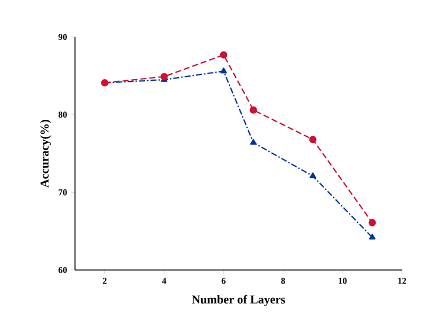  What do you see at coordinates (402, 281) in the screenshot?
I see `x-tick-label: 12` at bounding box center [402, 281].